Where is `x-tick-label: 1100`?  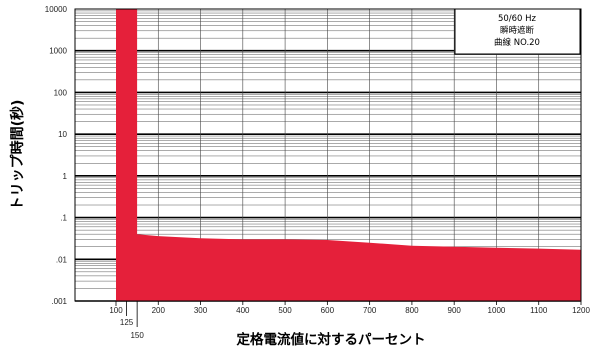
x-tick-label: 1100 is located at coordinates (539, 310).